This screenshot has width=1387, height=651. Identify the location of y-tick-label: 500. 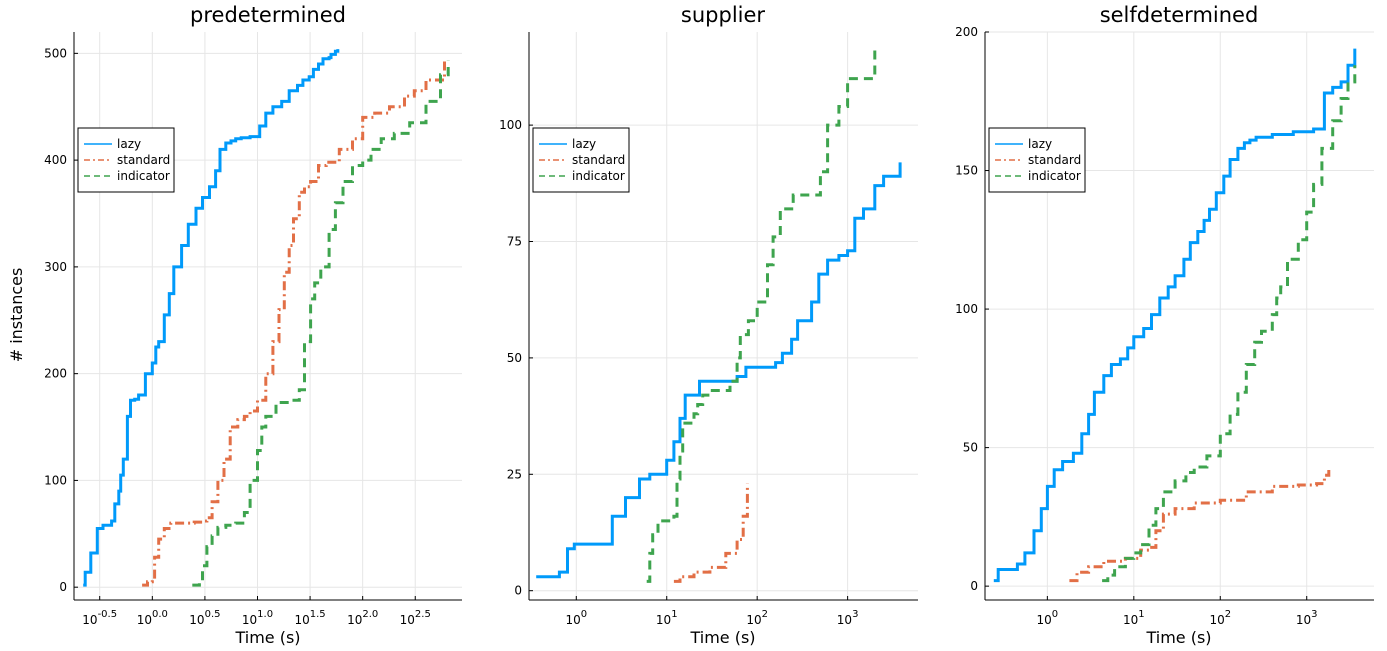
(55, 53).